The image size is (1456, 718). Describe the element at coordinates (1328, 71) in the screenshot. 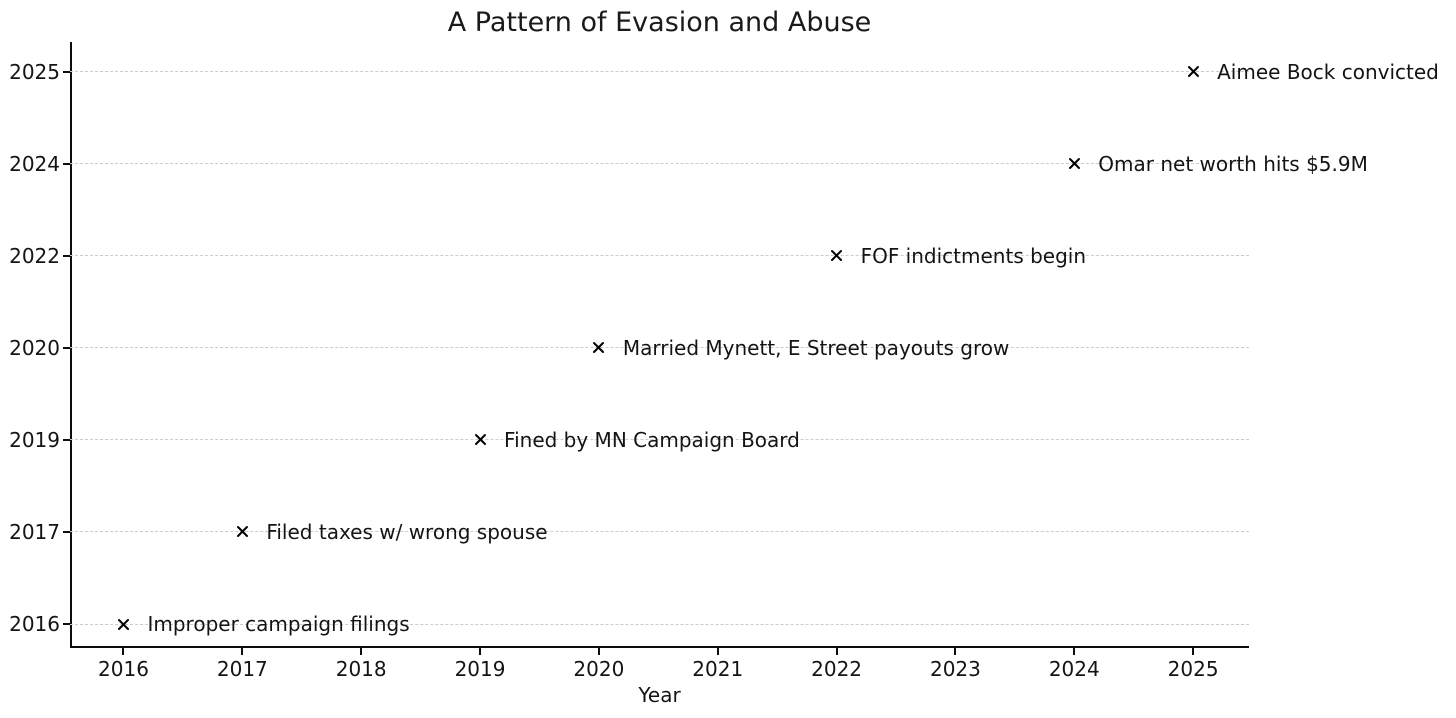

I see `data-point-label: Aimee Bock convicted` at that location.